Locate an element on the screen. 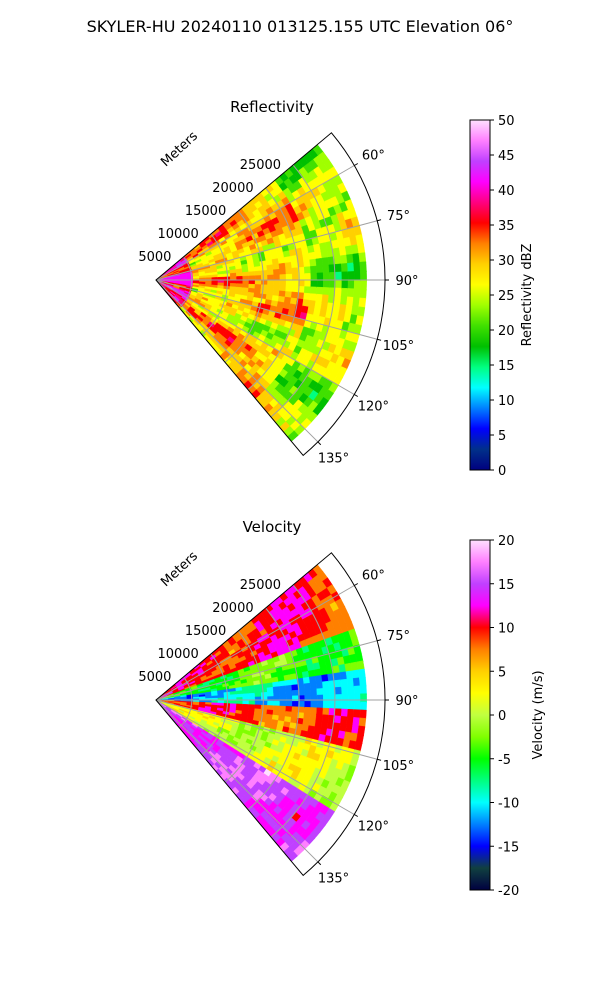 This screenshot has height=1000, width=600. colorbar-tick-label: -5 is located at coordinates (504, 760).